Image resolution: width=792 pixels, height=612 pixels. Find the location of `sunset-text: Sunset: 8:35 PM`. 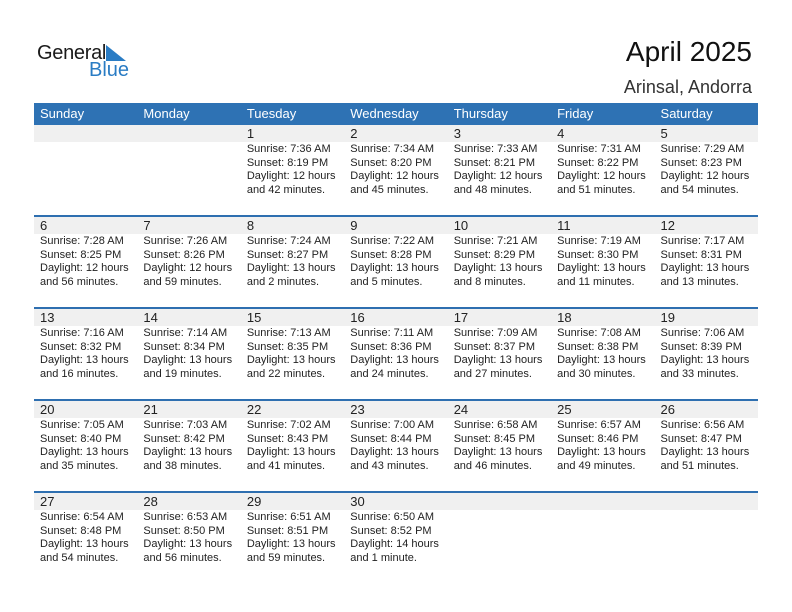

sunset-text: Sunset: 8:35 PM is located at coordinates (287, 346).